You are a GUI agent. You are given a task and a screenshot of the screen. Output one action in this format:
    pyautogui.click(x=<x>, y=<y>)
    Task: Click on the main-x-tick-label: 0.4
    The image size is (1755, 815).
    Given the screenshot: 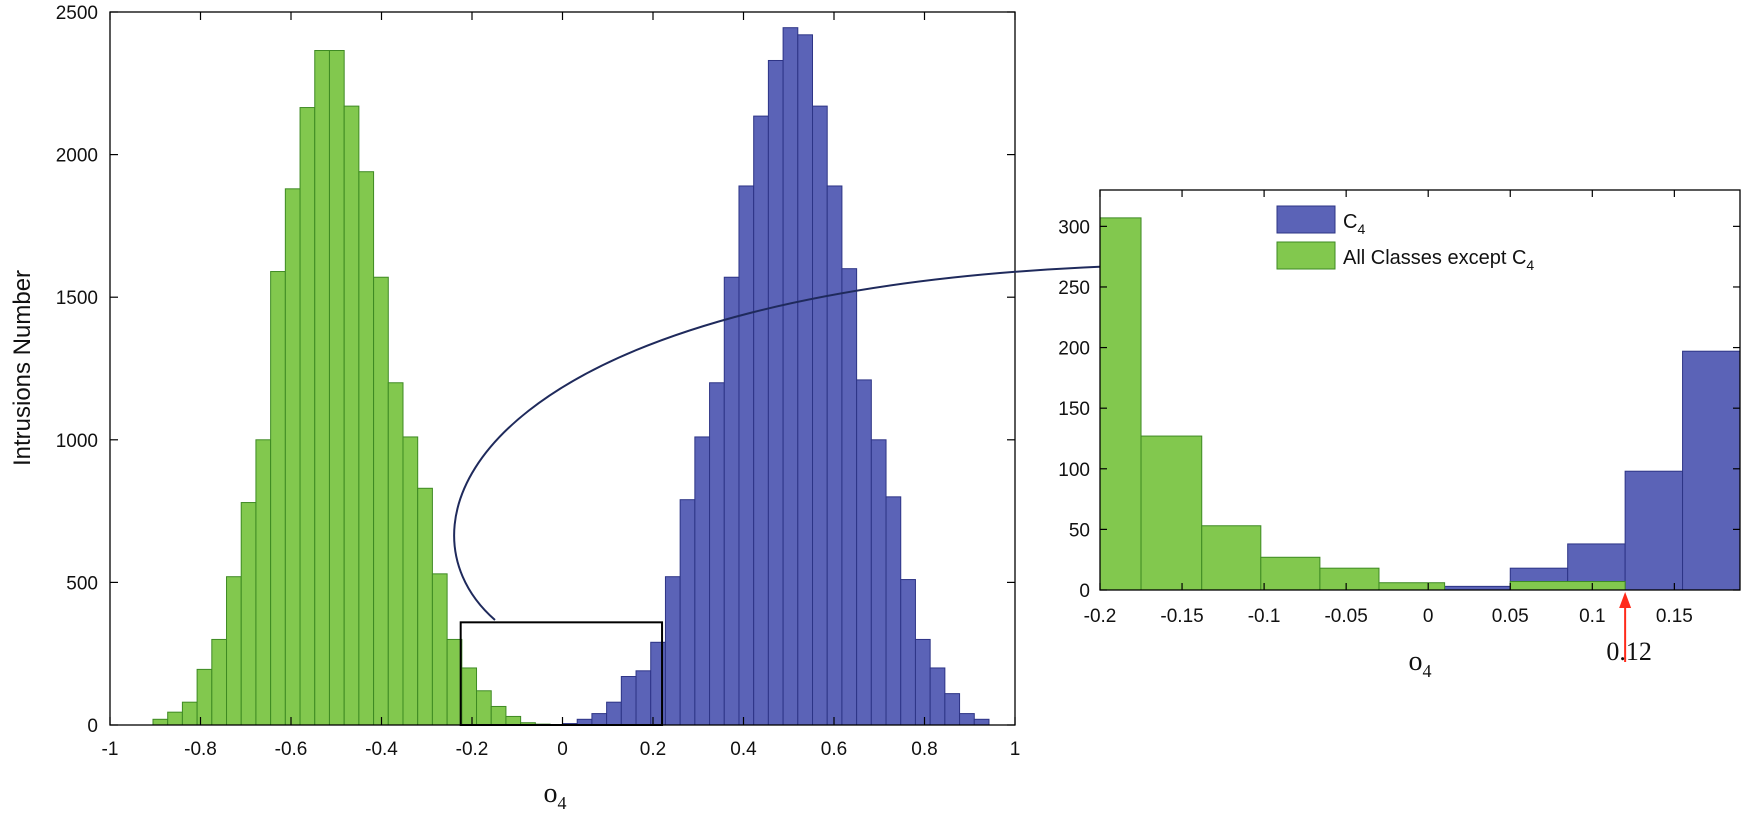 What is the action you would take?
    pyautogui.click(x=743, y=749)
    